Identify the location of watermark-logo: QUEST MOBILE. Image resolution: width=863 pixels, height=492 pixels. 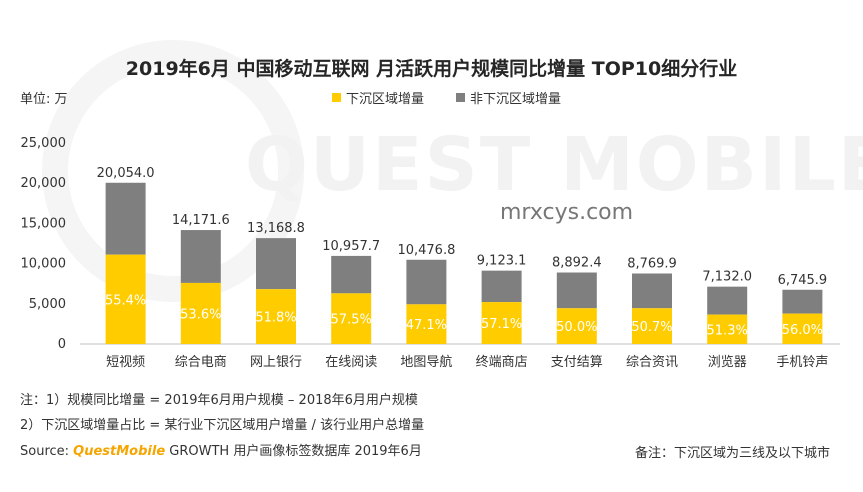
(554, 165).